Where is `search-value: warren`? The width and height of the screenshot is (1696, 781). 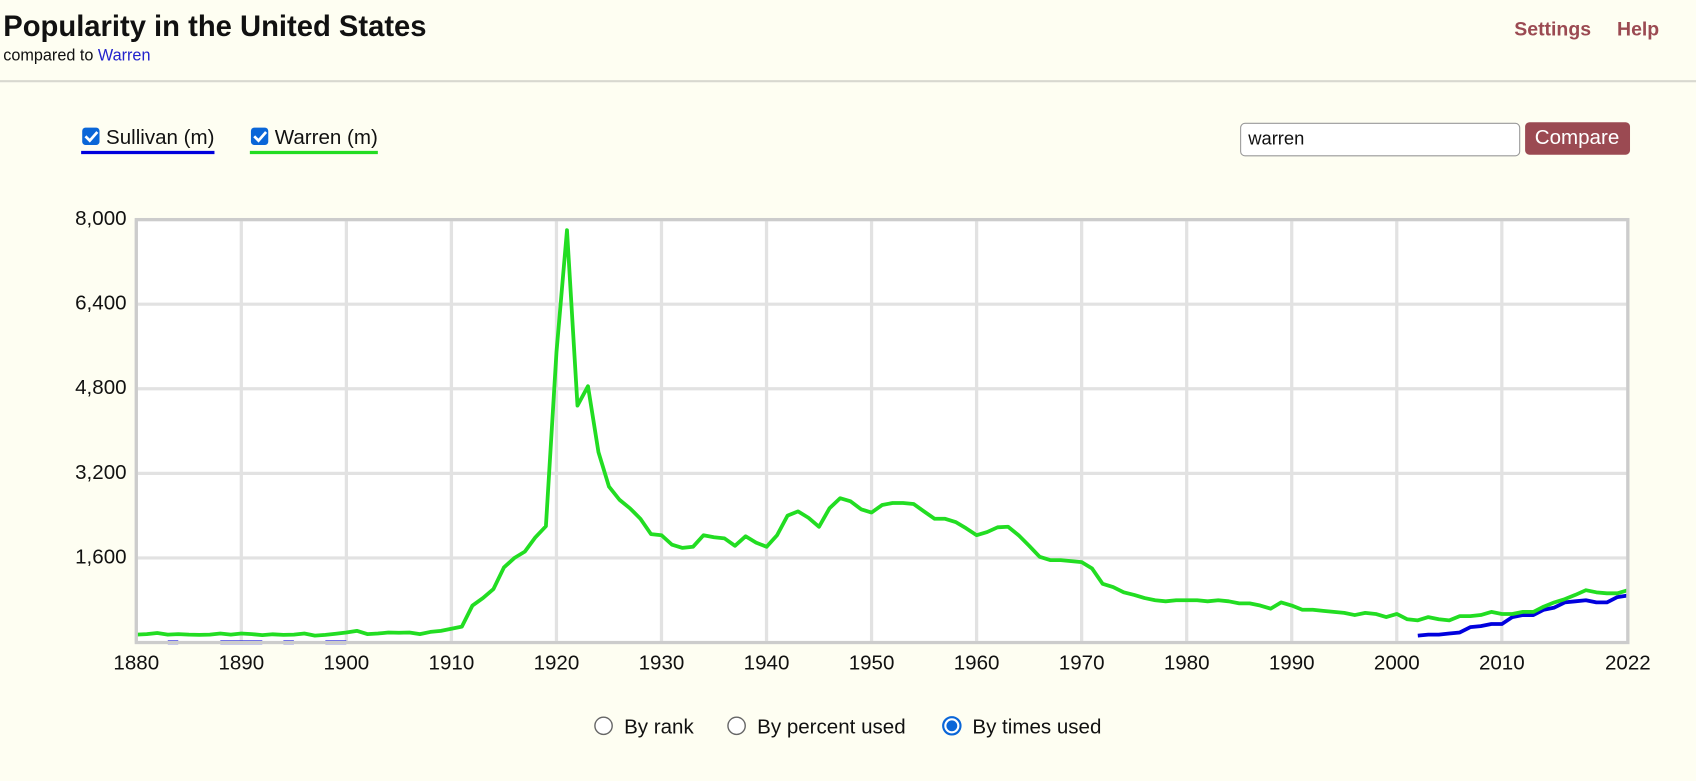 search-value: warren is located at coordinates (1275, 137).